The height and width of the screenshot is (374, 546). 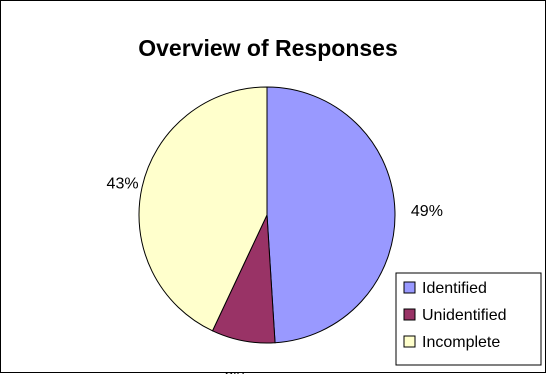 I want to click on legend-box, so click(x=468, y=319).